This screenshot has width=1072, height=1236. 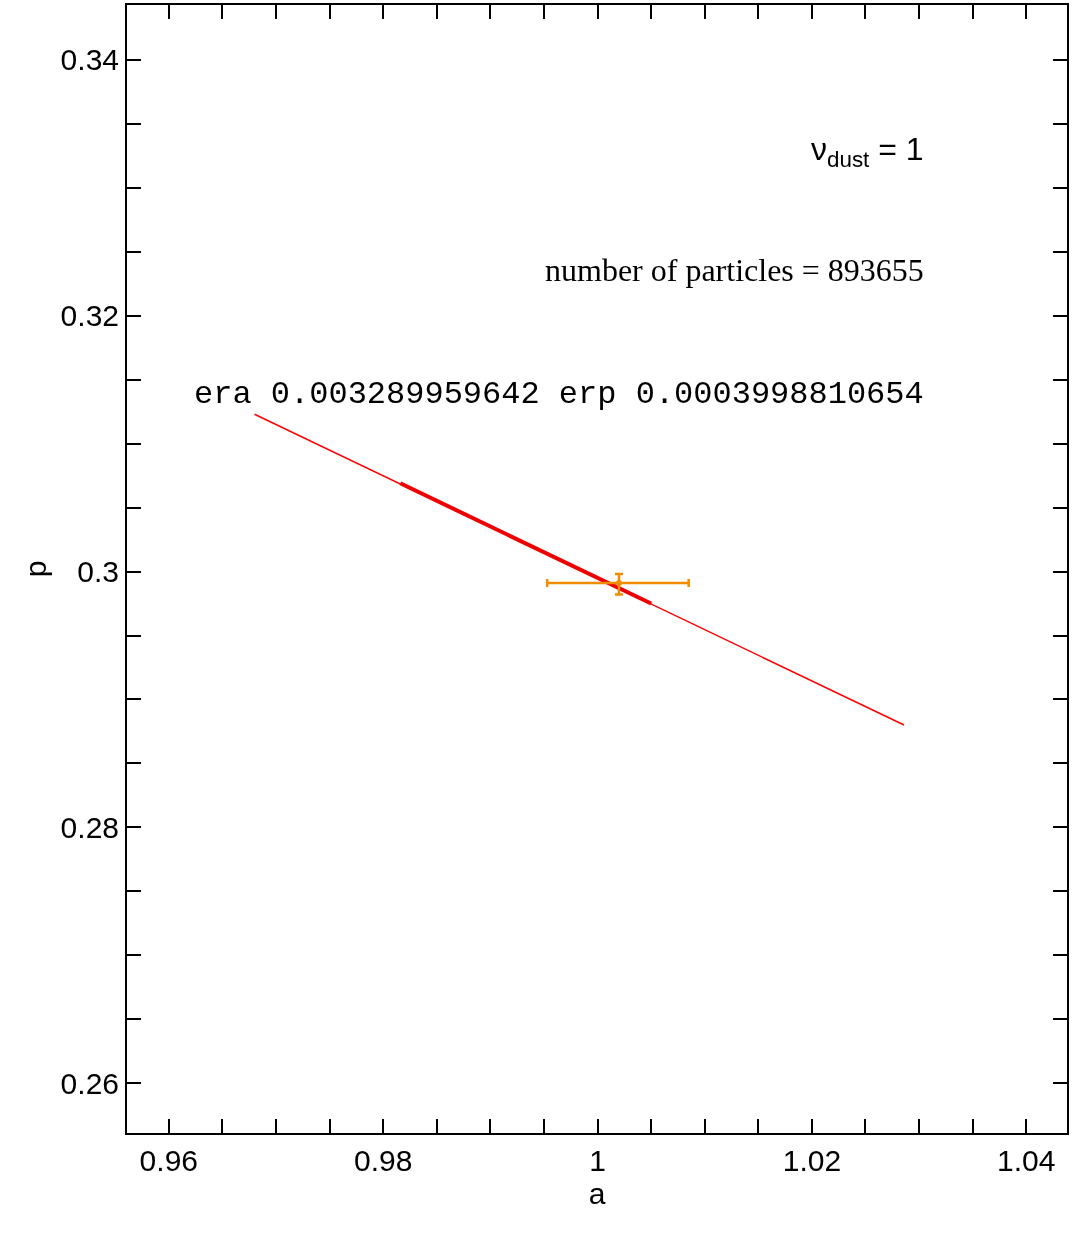 I want to click on x-tick-label: 0.96, so click(x=168, y=1160).